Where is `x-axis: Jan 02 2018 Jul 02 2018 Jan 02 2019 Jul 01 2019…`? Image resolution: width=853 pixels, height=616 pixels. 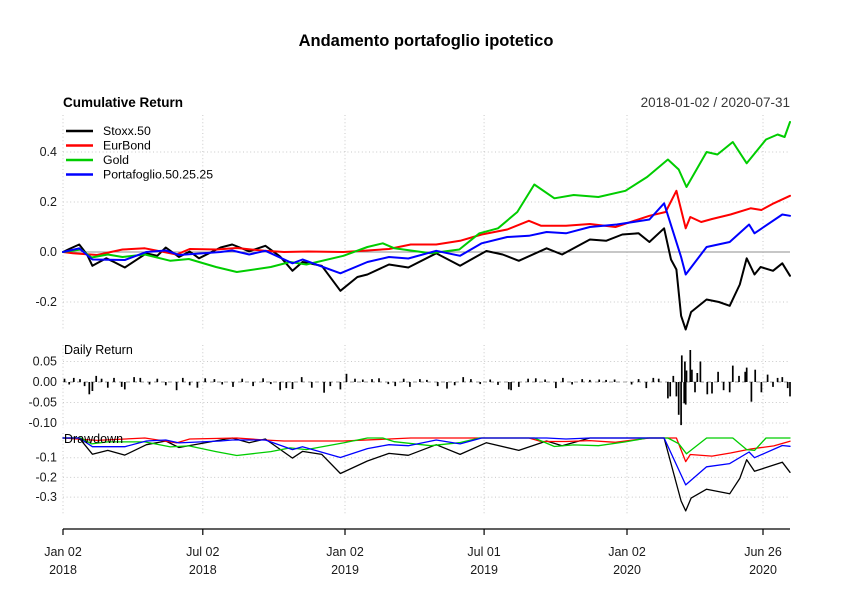 x-axis: Jan 02 2018 Jul 02 2018 Jan 02 2019 Jul 01 2019… is located at coordinates (417, 552).